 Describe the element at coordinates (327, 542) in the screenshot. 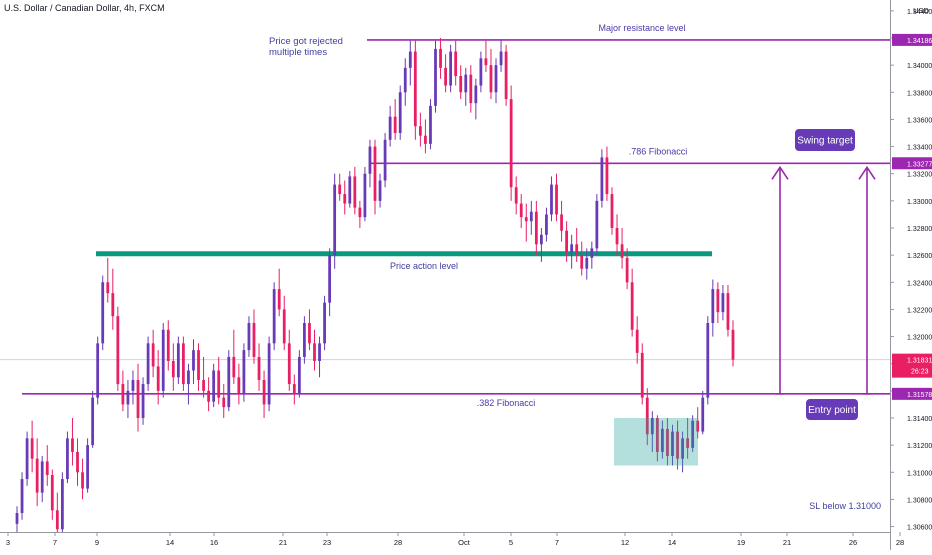

I see `time-tick-label: 23` at that location.